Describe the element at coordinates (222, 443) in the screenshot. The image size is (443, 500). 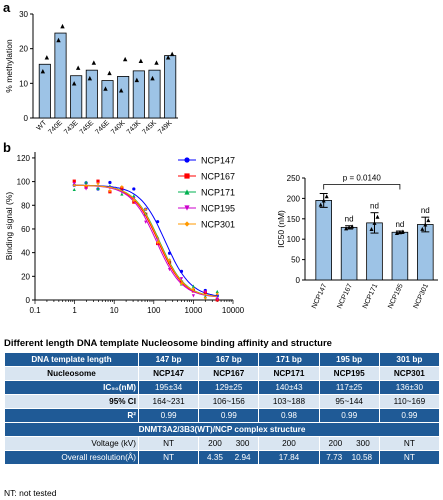
I see `table-row: Voltage (kV) NT 200 300 200 200 300 NT` at that location.